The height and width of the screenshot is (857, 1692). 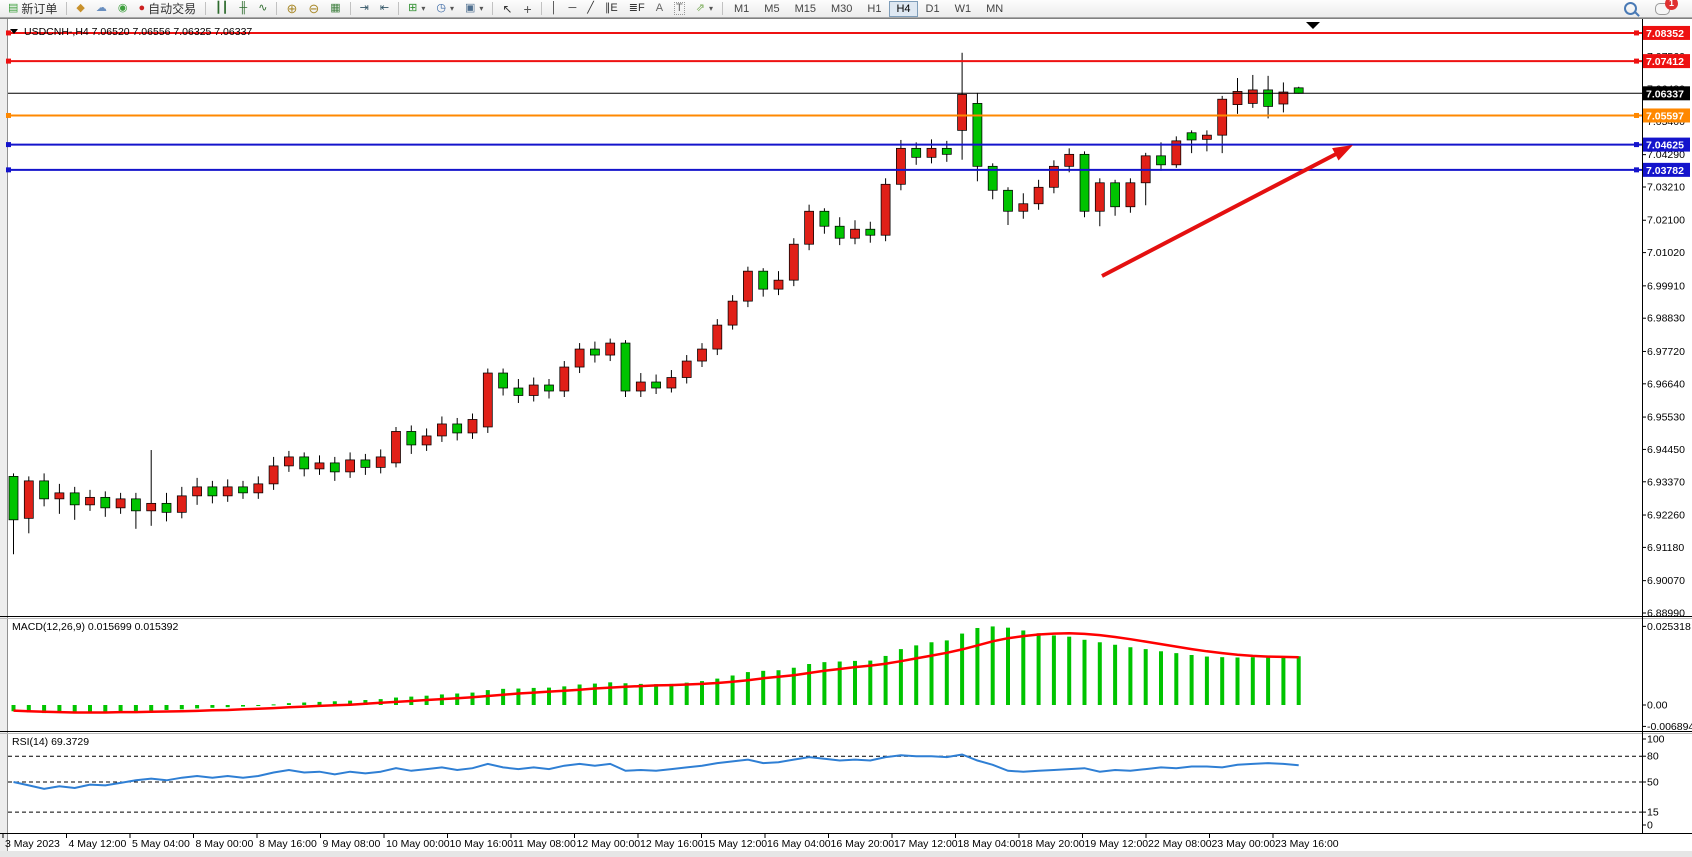 I want to click on candlestick-chart-button: ╫, so click(x=243, y=9).